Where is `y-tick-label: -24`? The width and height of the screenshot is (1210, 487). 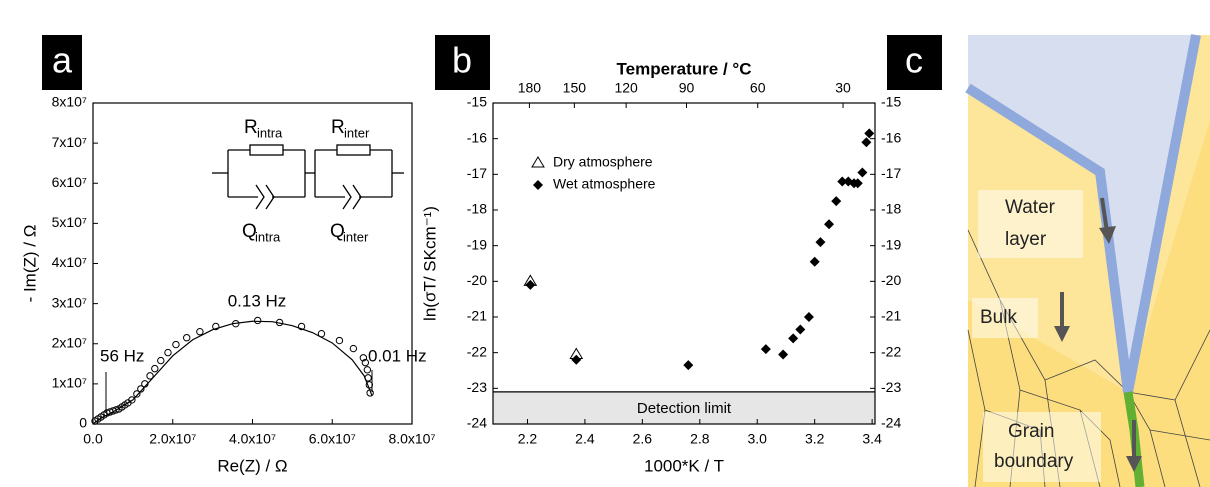 y-tick-label: -24 is located at coordinates (477, 423).